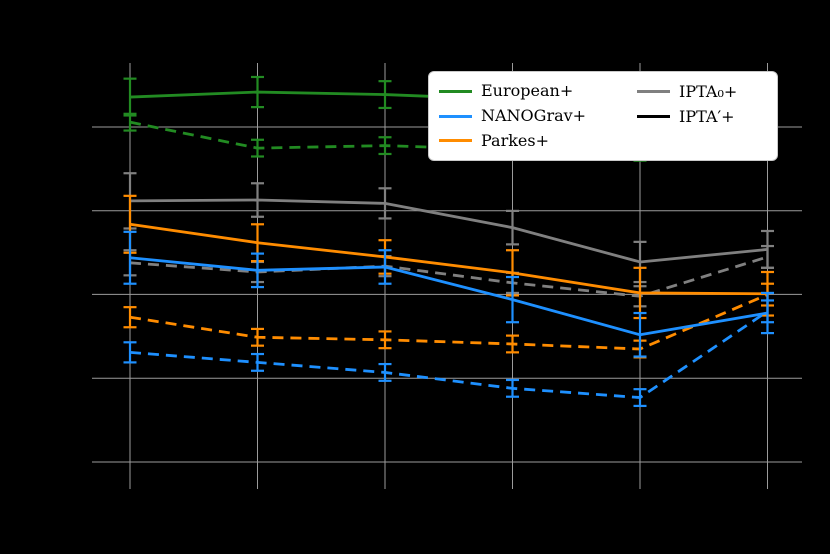  I want to click on legend-label-nanograv: NANOGrav+, so click(534, 115).